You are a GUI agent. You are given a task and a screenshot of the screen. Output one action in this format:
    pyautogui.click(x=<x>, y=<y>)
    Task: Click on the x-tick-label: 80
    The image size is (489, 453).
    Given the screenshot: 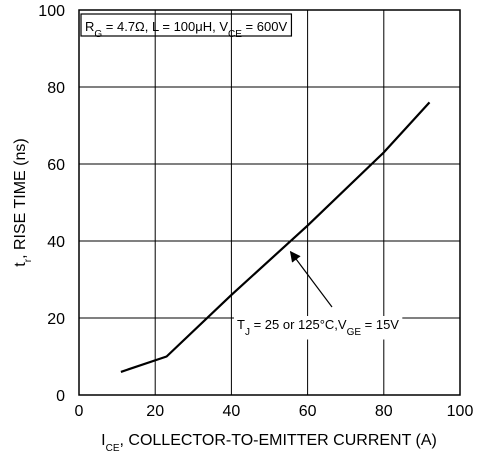 What is the action you would take?
    pyautogui.click(x=384, y=411)
    